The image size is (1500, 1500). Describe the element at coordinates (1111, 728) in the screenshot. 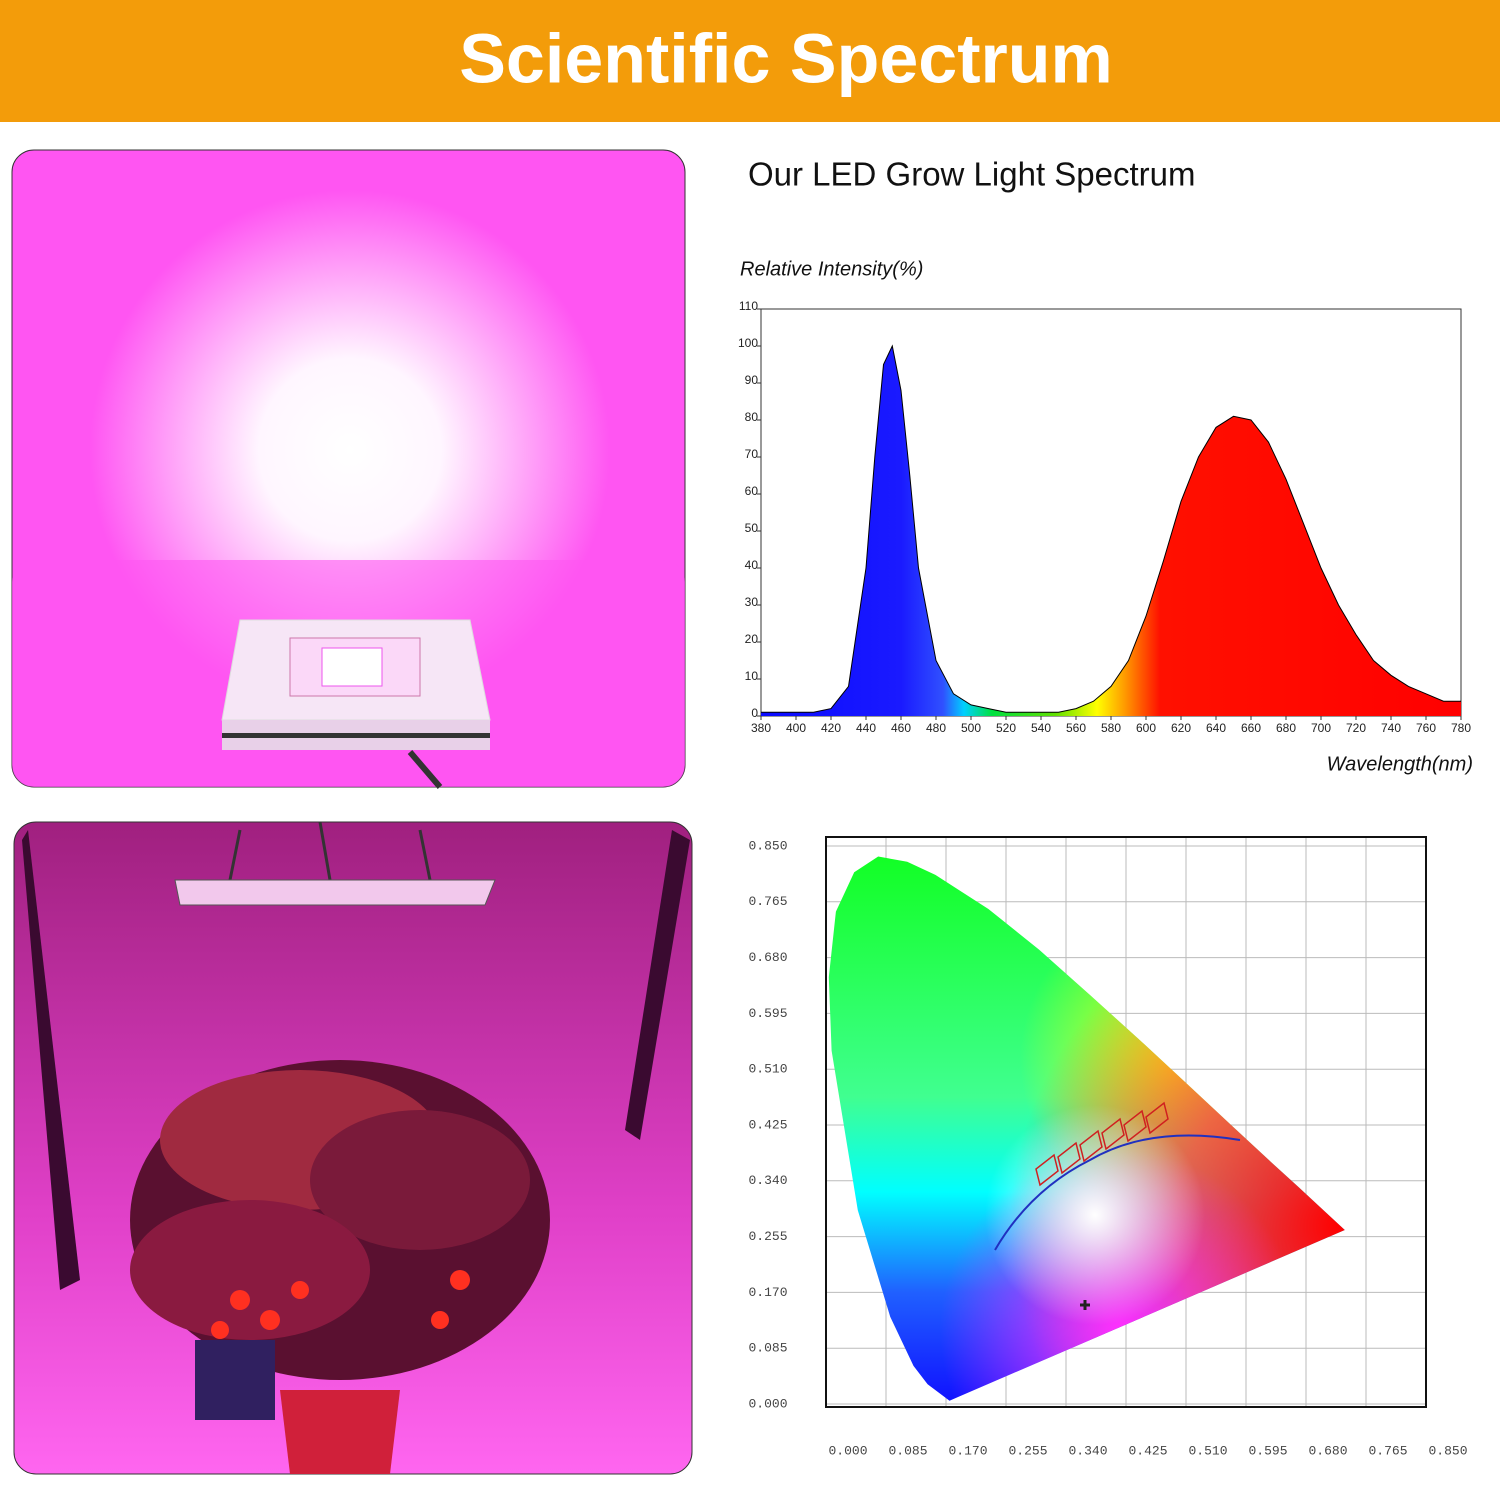

I see `x-tick-label: 580` at that location.